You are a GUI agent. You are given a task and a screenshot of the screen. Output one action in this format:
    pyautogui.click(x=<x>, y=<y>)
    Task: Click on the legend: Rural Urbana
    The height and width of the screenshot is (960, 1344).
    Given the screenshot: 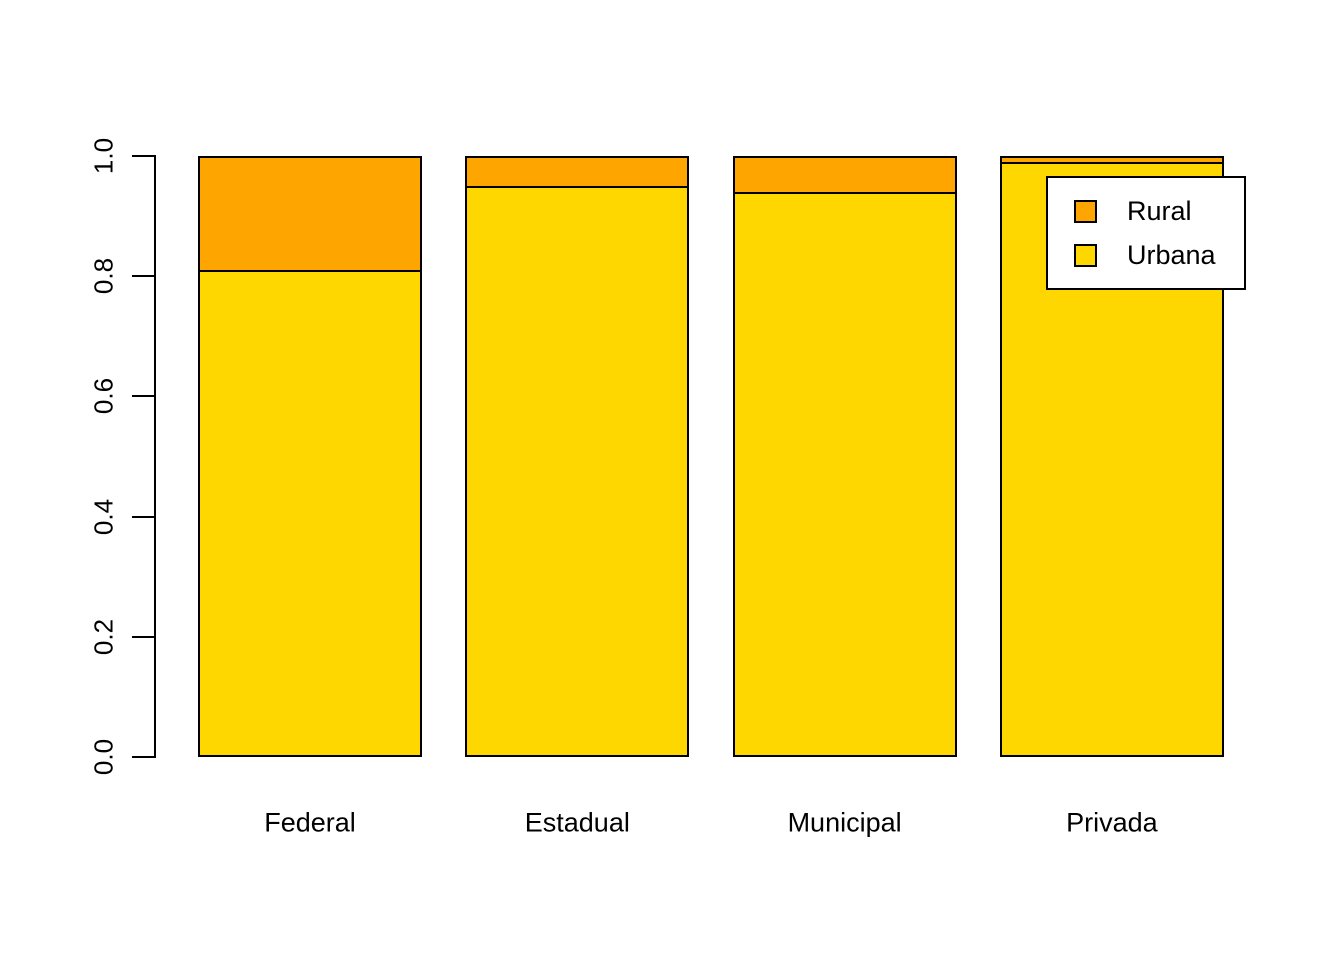 What is the action you would take?
    pyautogui.click(x=1146, y=233)
    